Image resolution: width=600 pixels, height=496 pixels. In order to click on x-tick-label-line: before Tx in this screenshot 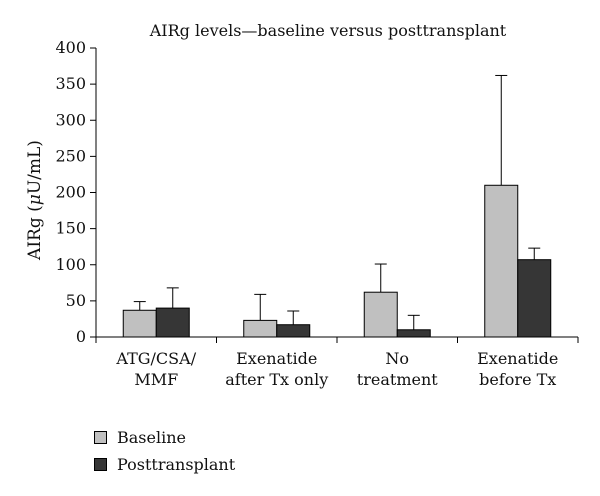, I will do `click(517, 379)`.